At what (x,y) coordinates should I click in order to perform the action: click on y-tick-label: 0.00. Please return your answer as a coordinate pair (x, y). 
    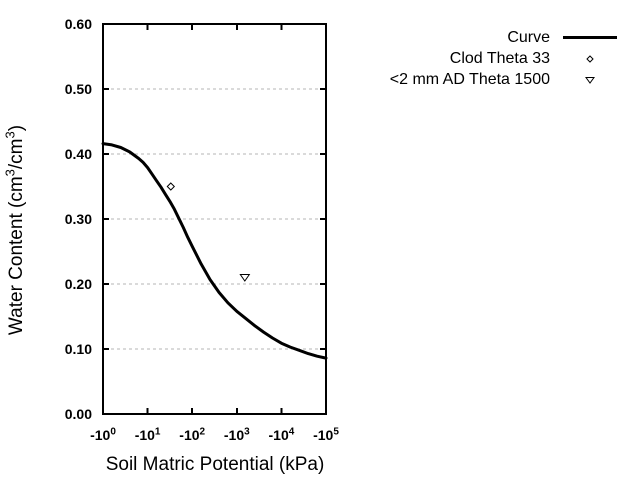
    Looking at the image, I should click on (78, 414).